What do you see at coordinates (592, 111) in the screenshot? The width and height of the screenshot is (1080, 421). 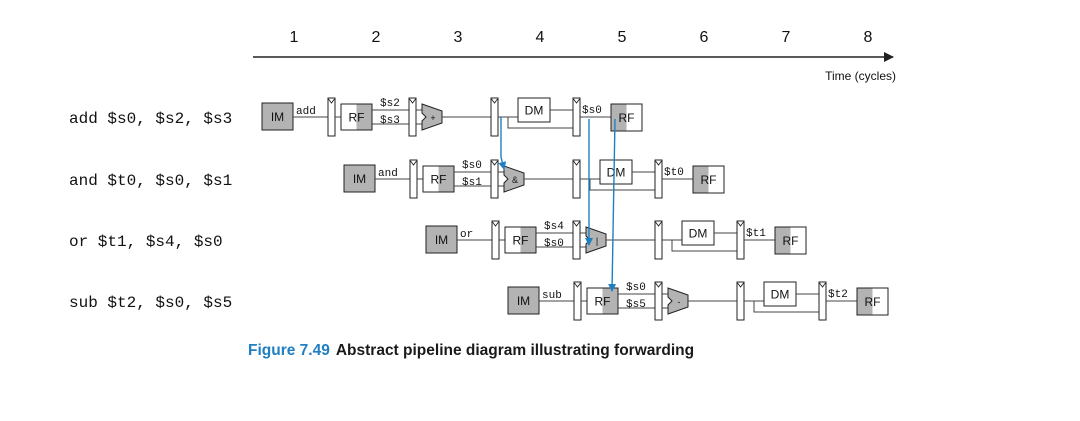 I see `destination-register: $s0` at bounding box center [592, 111].